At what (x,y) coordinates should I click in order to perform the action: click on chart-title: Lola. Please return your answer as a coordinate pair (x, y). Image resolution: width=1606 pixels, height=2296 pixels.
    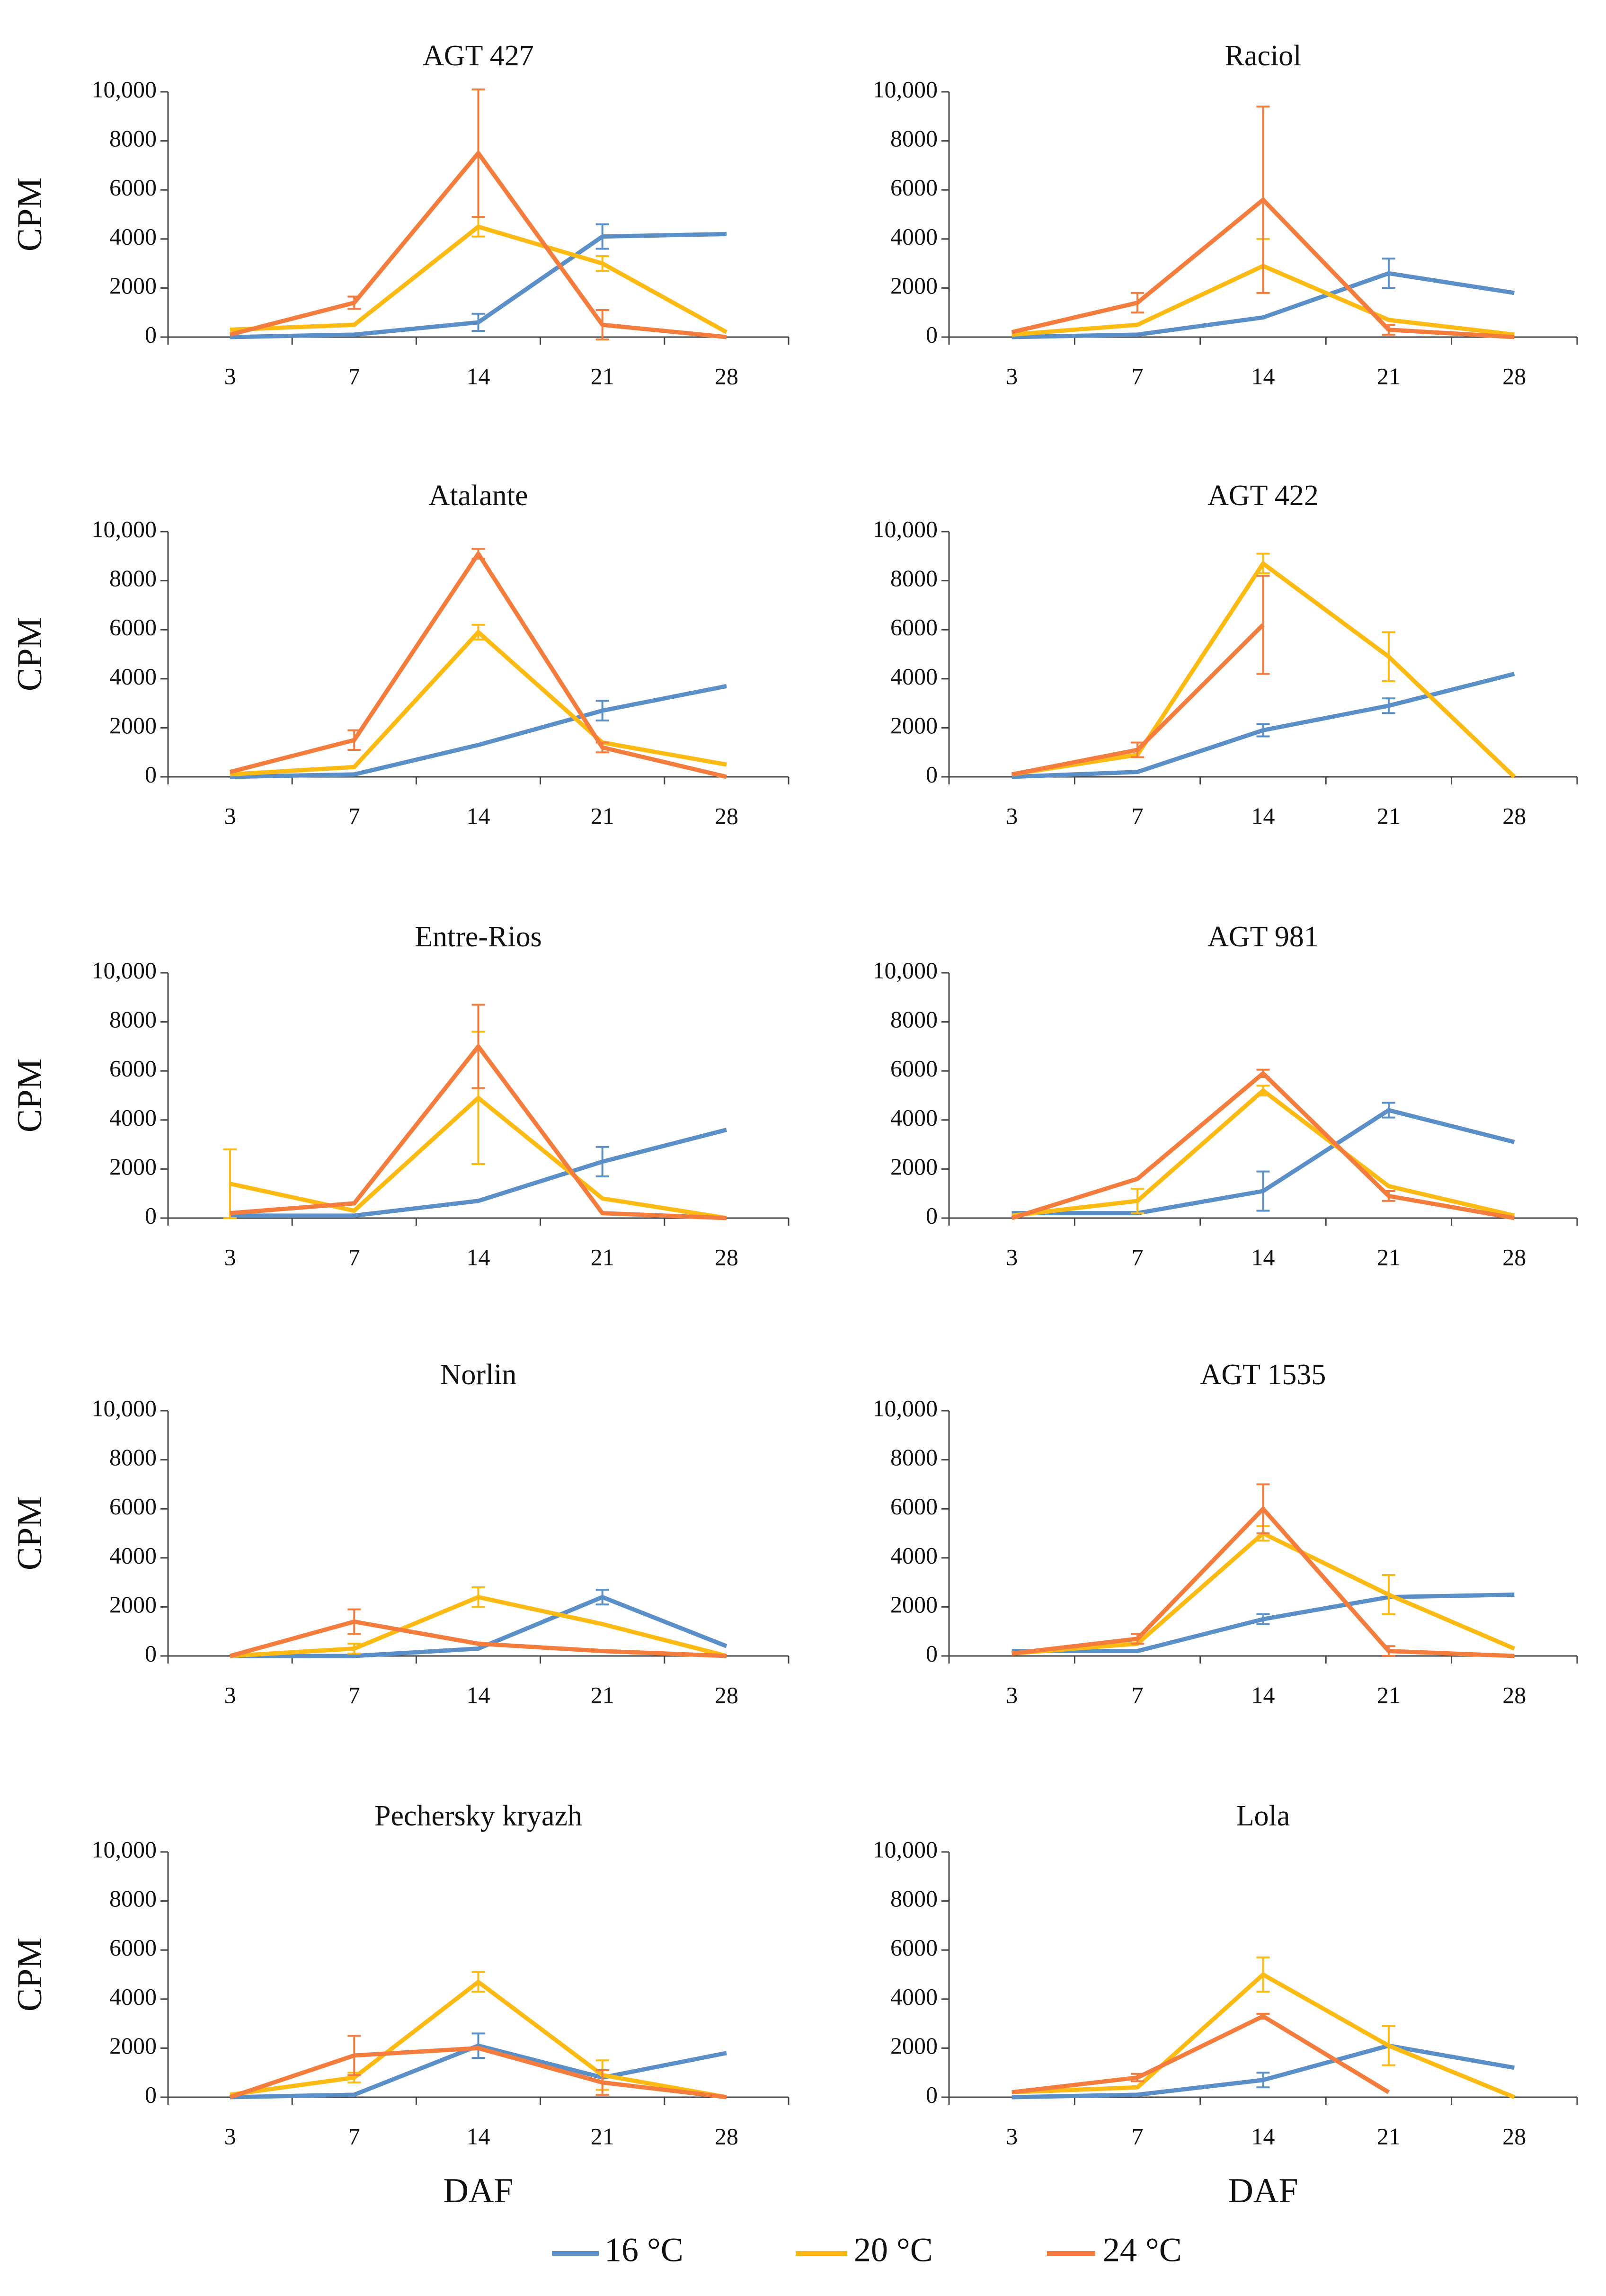
    Looking at the image, I should click on (1263, 1816).